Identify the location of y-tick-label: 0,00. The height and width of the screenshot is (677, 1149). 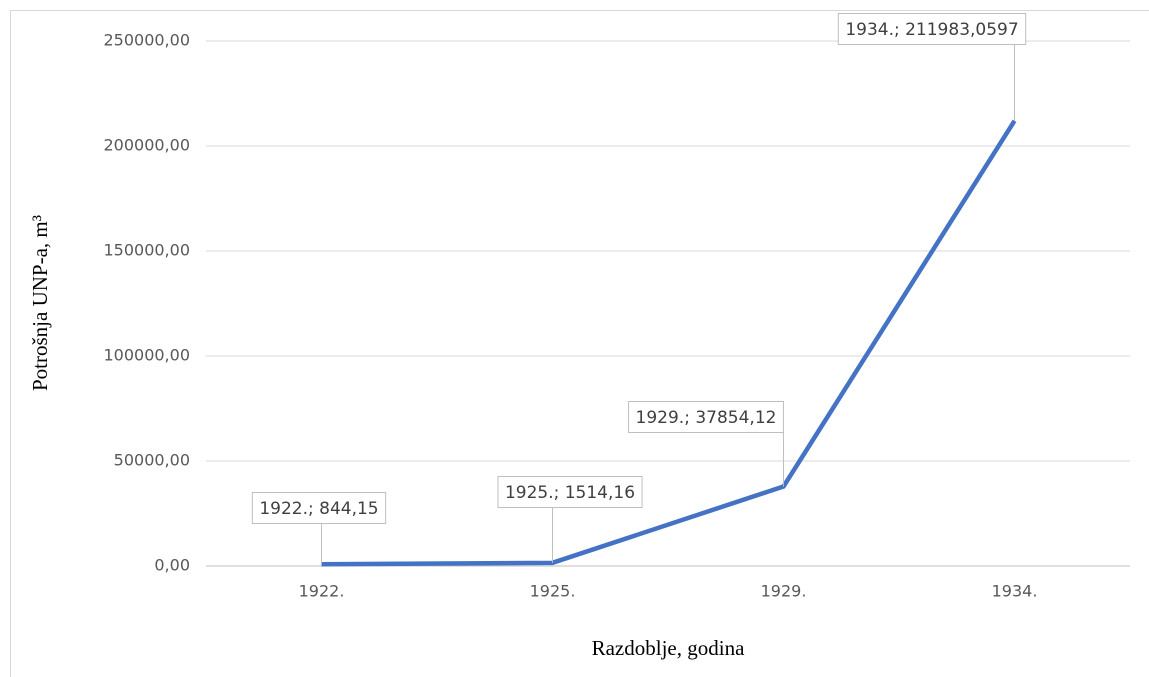
(172, 565).